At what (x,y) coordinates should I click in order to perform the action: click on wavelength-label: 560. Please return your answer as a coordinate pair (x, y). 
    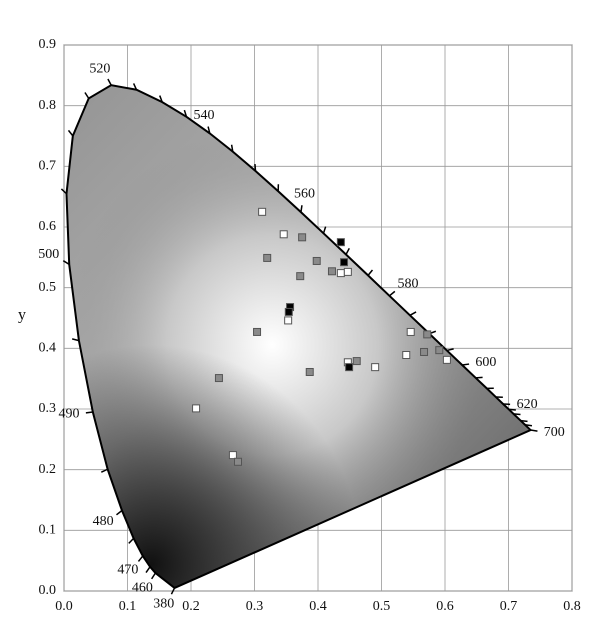
    Looking at the image, I should click on (304, 194).